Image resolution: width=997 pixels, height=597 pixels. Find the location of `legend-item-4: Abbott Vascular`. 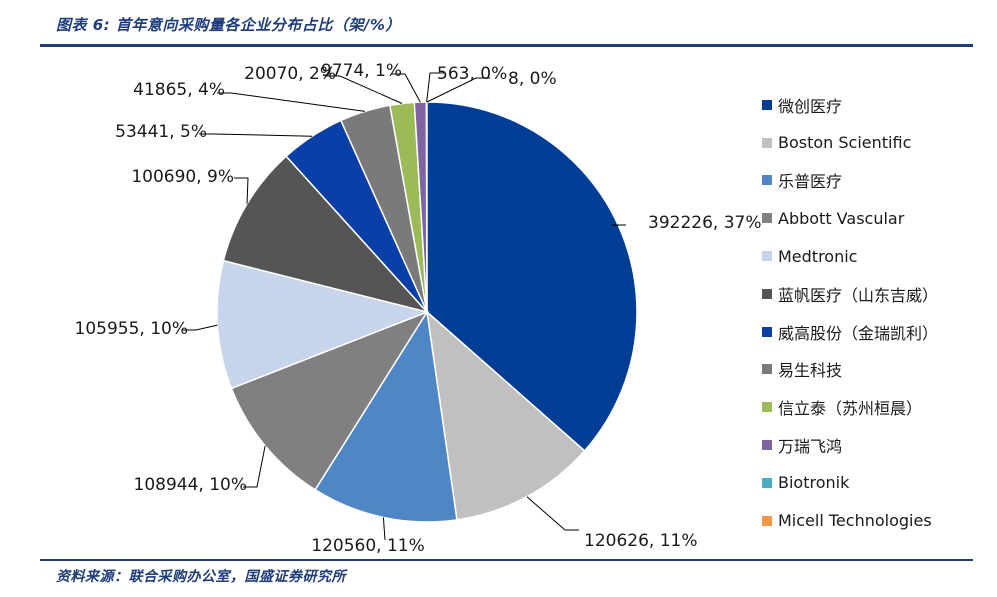

legend-item-4: Abbott Vascular is located at coordinates (850, 218).